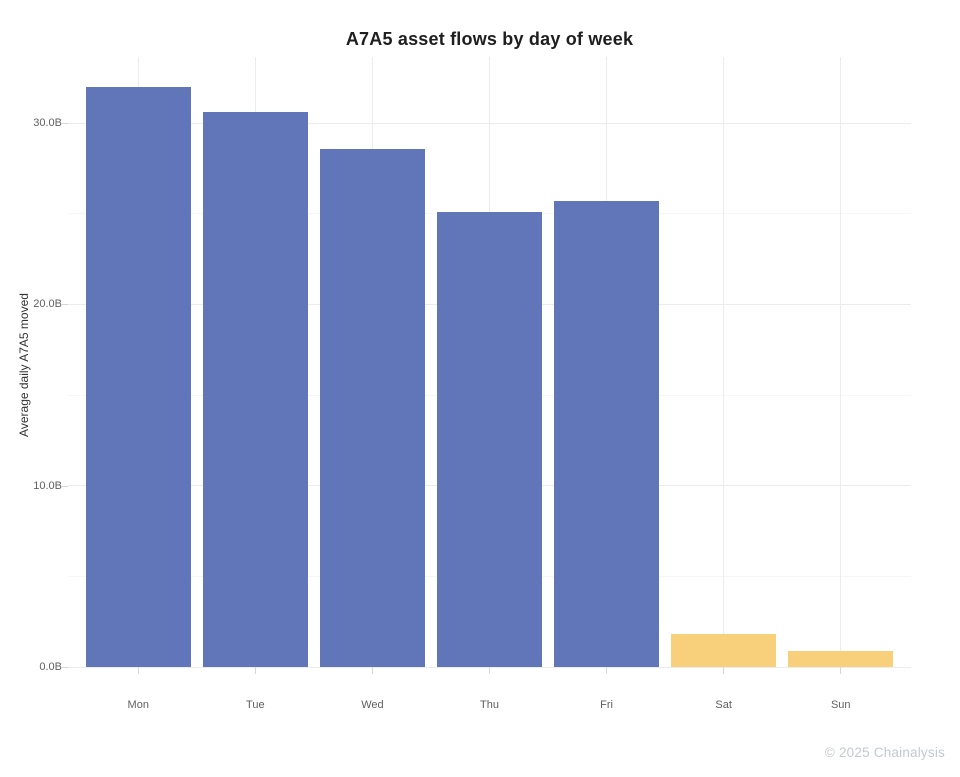 The height and width of the screenshot is (777, 960). What do you see at coordinates (606, 434) in the screenshot?
I see `bar-fri` at bounding box center [606, 434].